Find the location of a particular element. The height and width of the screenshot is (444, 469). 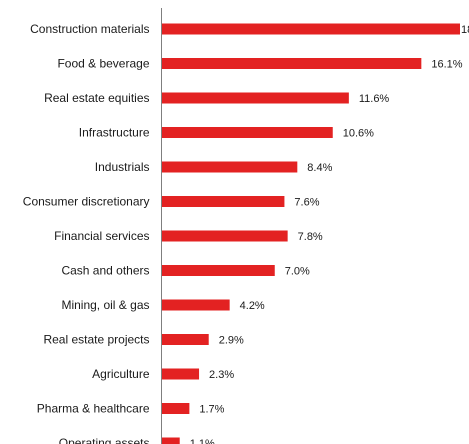

value-label: 16.1% is located at coordinates (446, 65).